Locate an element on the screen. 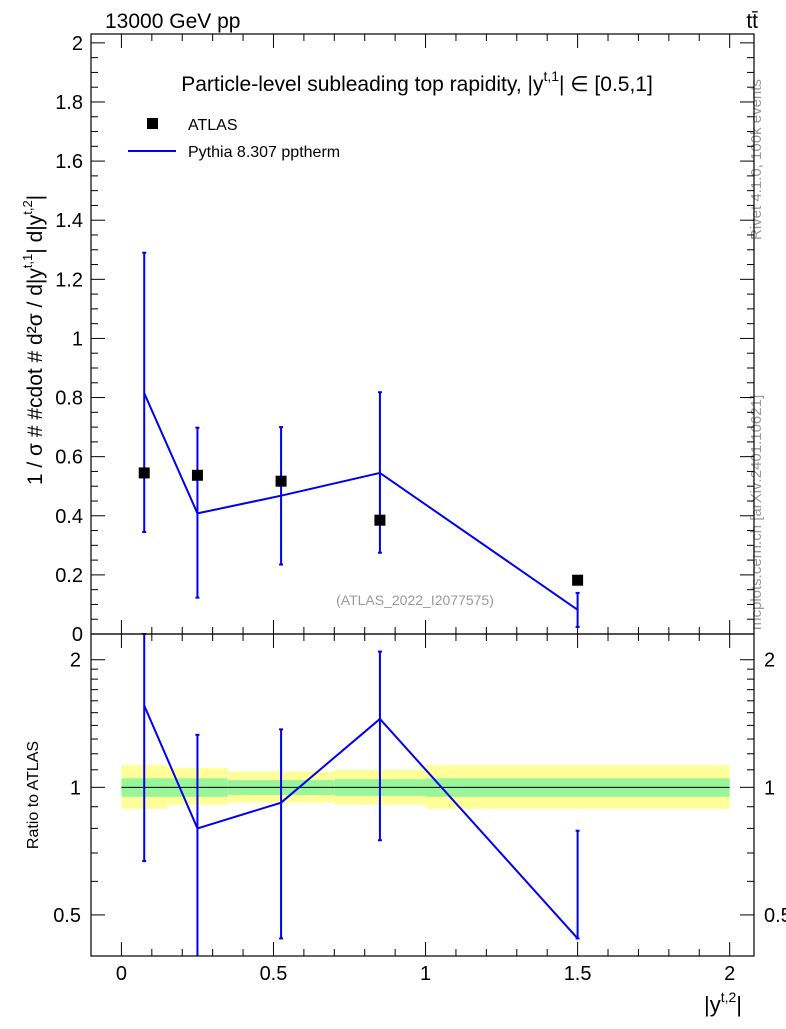 The width and height of the screenshot is (786, 1029). ylabel-sup2: t,2 is located at coordinates (27, 207).